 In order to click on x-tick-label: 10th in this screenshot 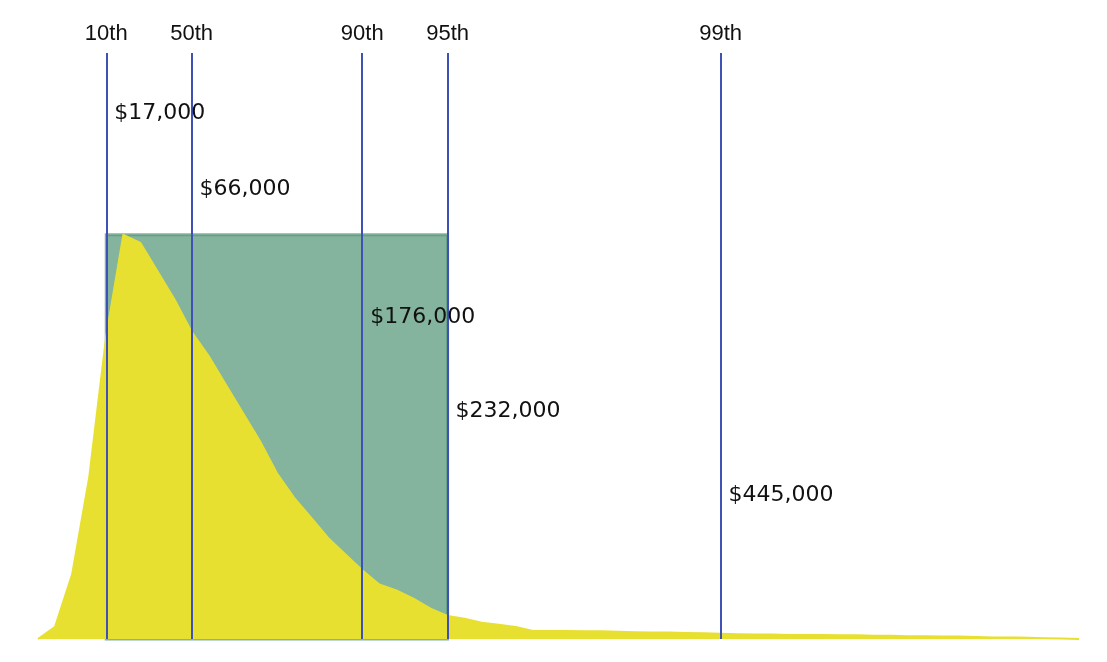, I will do `click(106, 32)`.